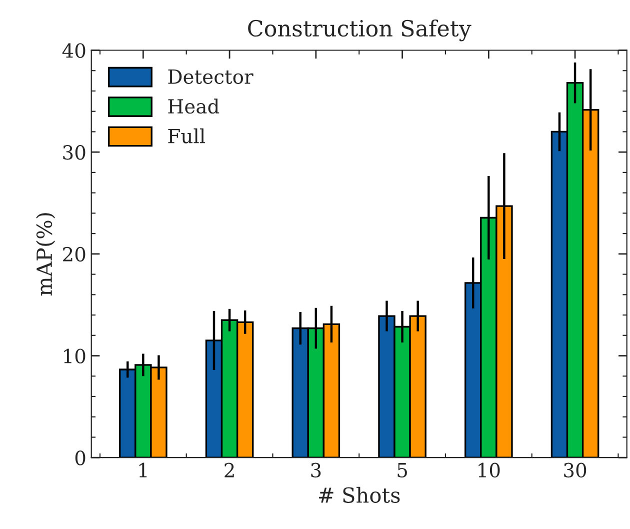 The height and width of the screenshot is (529, 630). What do you see at coordinates (75, 356) in the screenshot?
I see `y-tick-label: 10` at bounding box center [75, 356].